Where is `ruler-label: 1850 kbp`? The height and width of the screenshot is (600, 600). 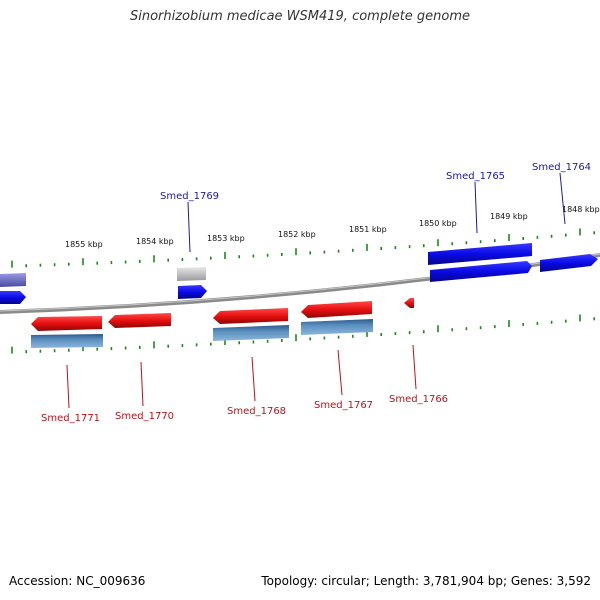 ruler-label: 1850 kbp is located at coordinates (438, 223).